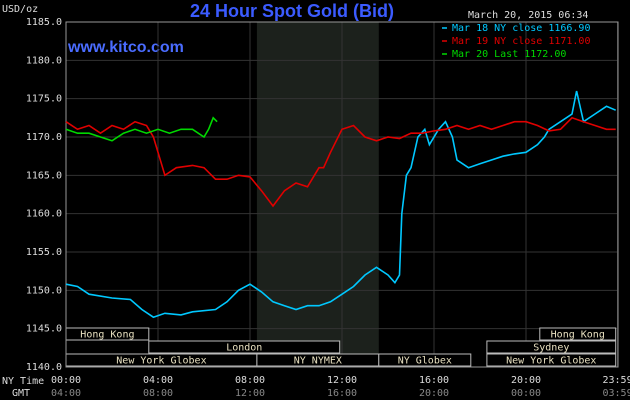 The height and width of the screenshot is (400, 630). What do you see at coordinates (44, 99) in the screenshot?
I see `y-tick-label: 1175.0` at bounding box center [44, 99].